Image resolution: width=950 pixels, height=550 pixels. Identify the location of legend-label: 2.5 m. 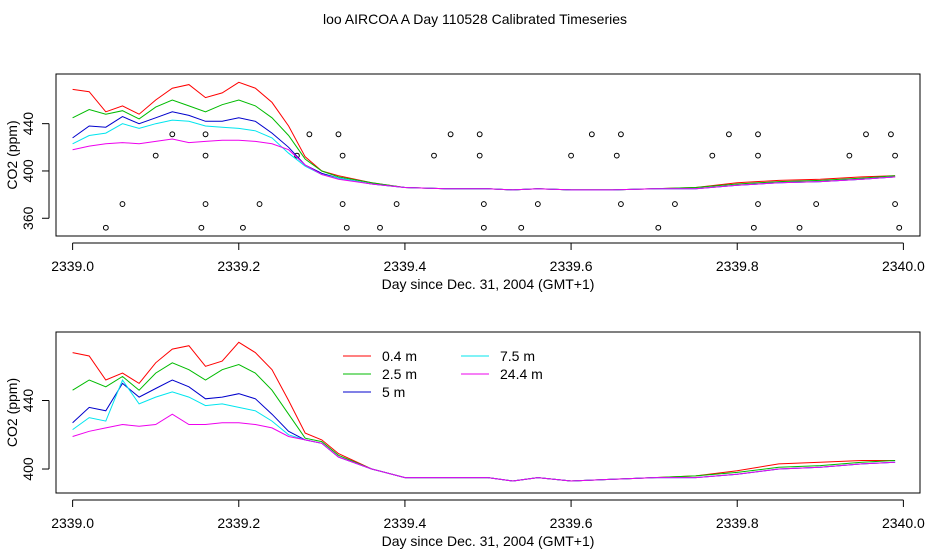
(399, 374).